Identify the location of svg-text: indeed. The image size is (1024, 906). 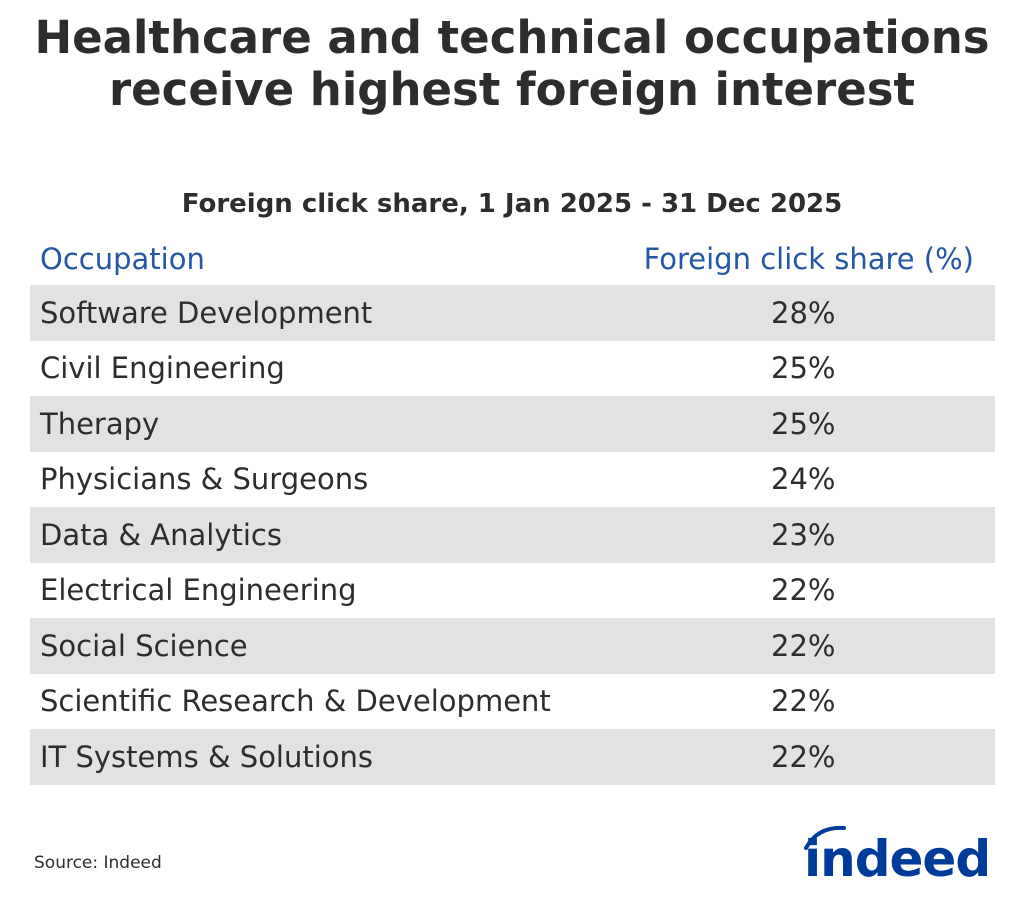
(897, 859).